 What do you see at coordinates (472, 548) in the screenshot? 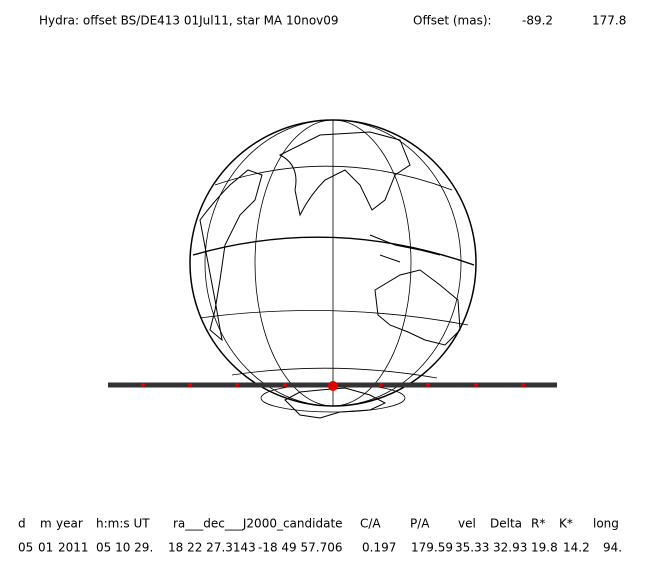
I see `cell: 35.33` at bounding box center [472, 548].